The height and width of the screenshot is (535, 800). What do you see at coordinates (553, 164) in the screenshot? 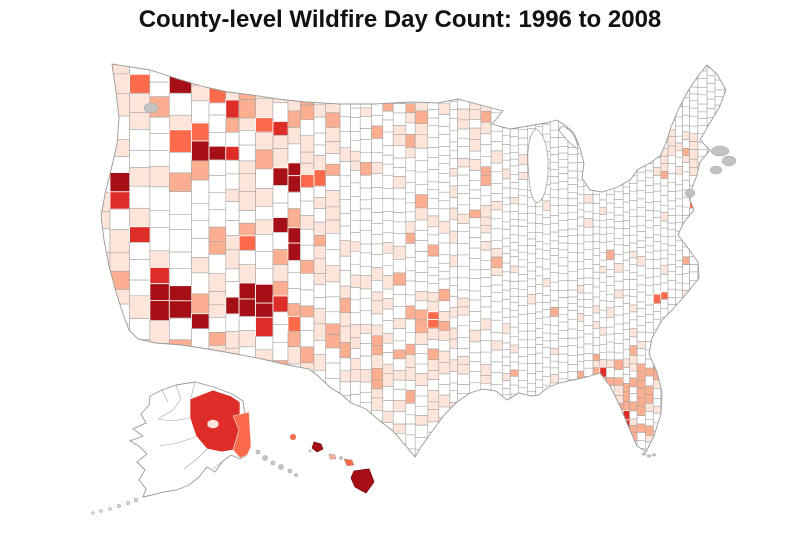
I see `great-lakes` at bounding box center [553, 164].